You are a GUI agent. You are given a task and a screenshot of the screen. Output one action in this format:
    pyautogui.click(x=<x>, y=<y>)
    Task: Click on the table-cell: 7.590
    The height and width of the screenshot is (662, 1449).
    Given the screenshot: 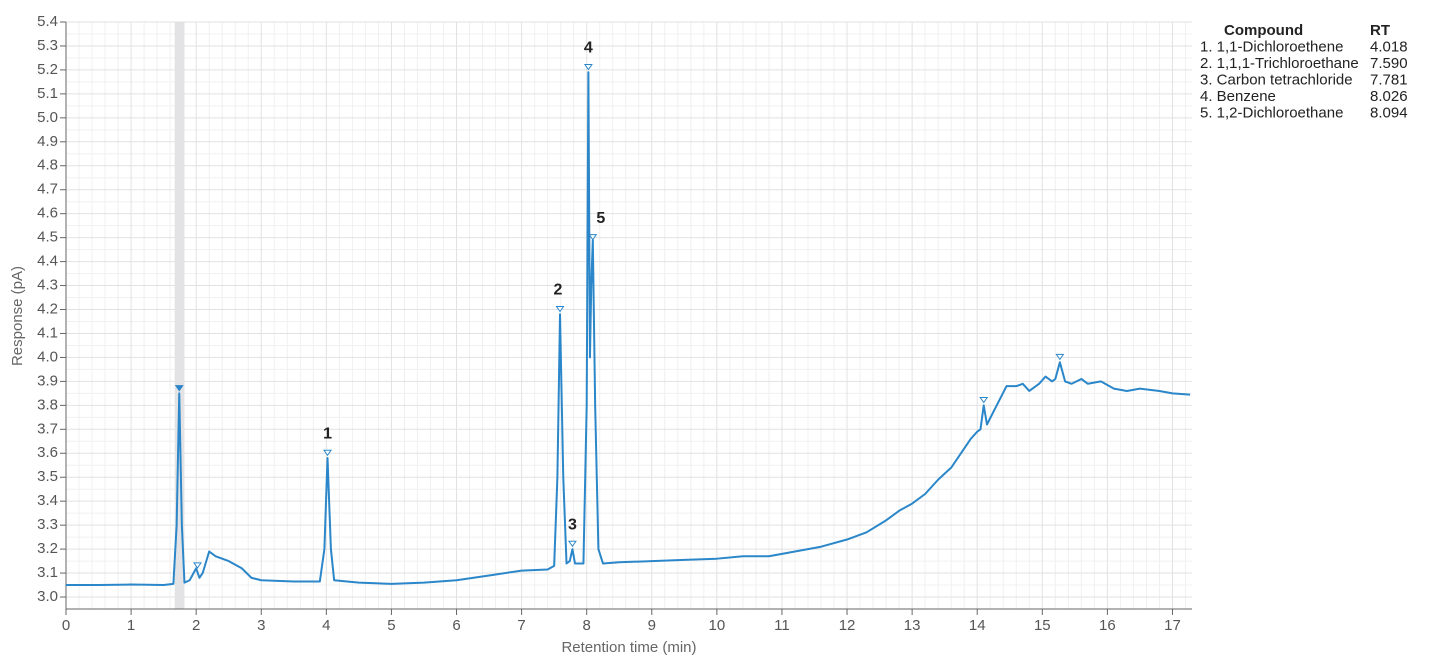 What is the action you would take?
    pyautogui.click(x=1389, y=63)
    